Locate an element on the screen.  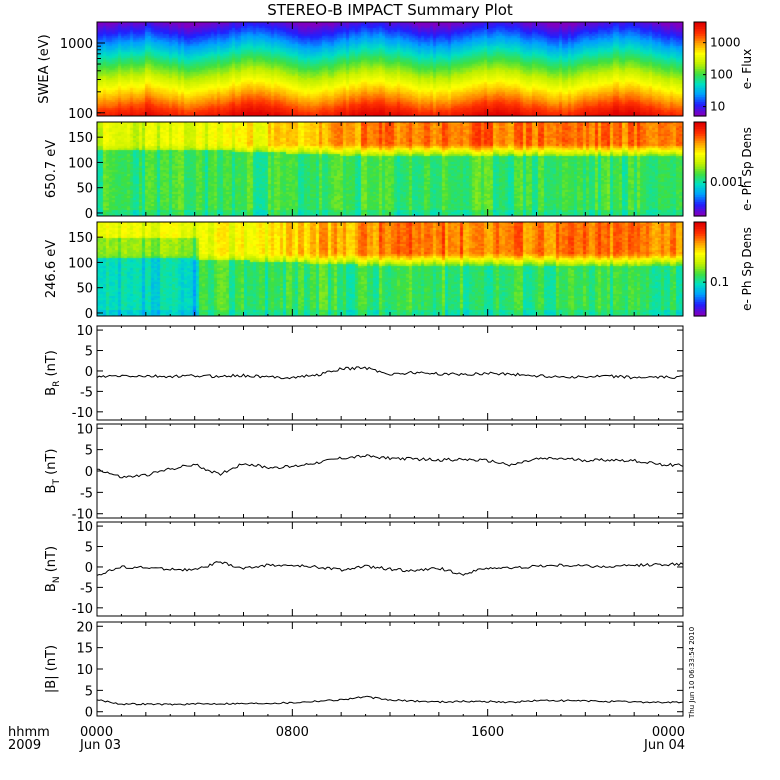
swea-spectrogram is located at coordinates (390, 69).